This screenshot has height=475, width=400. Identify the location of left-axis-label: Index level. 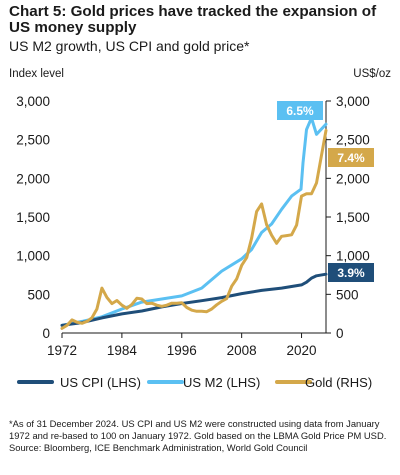
(36, 74).